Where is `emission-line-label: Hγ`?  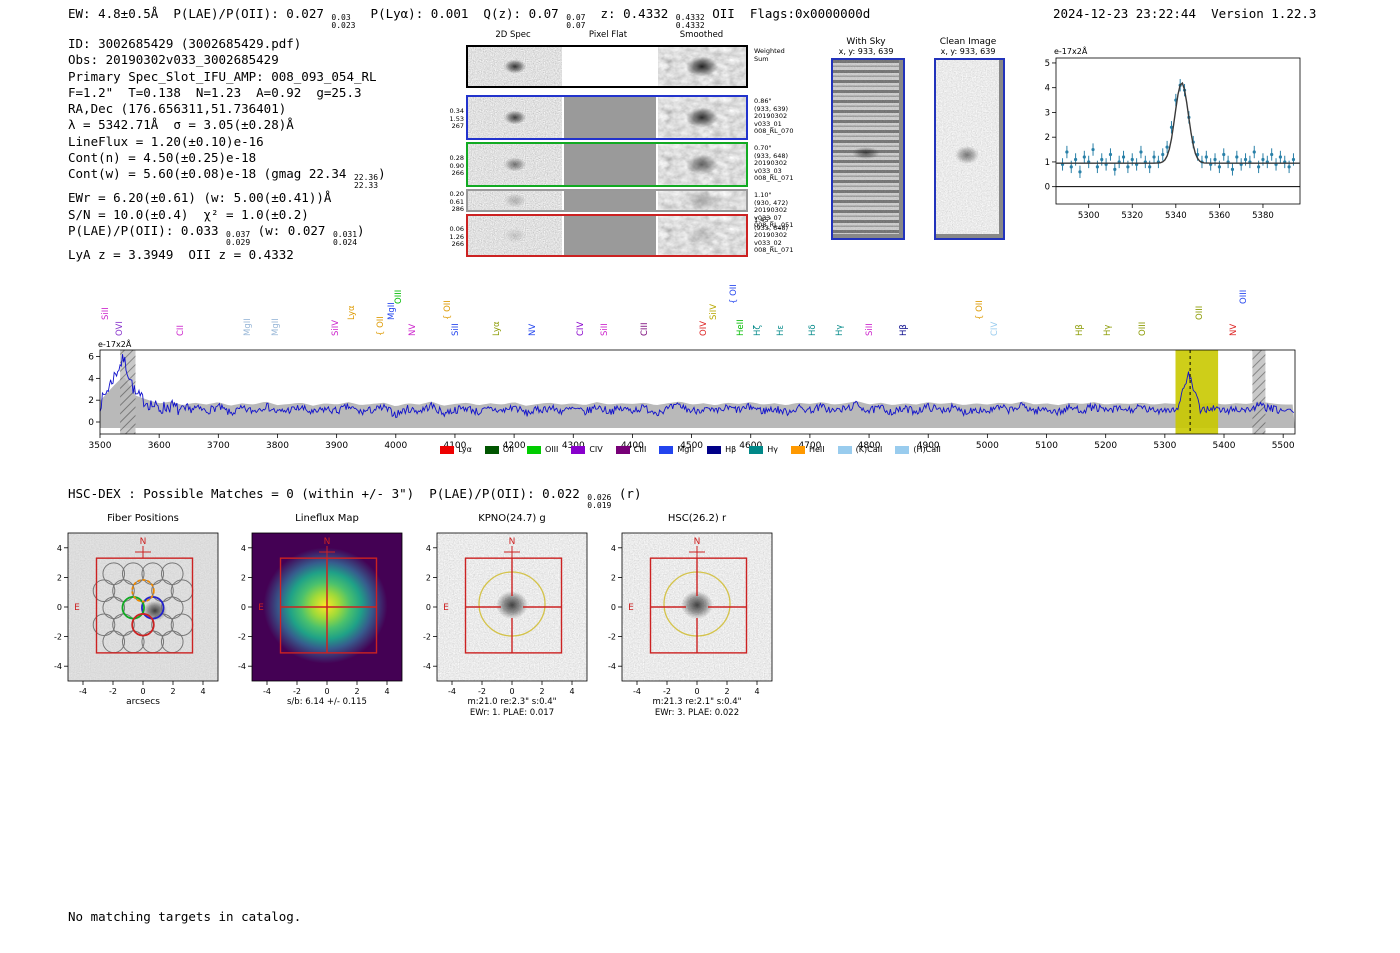 emission-line-label: Hγ is located at coordinates (840, 330).